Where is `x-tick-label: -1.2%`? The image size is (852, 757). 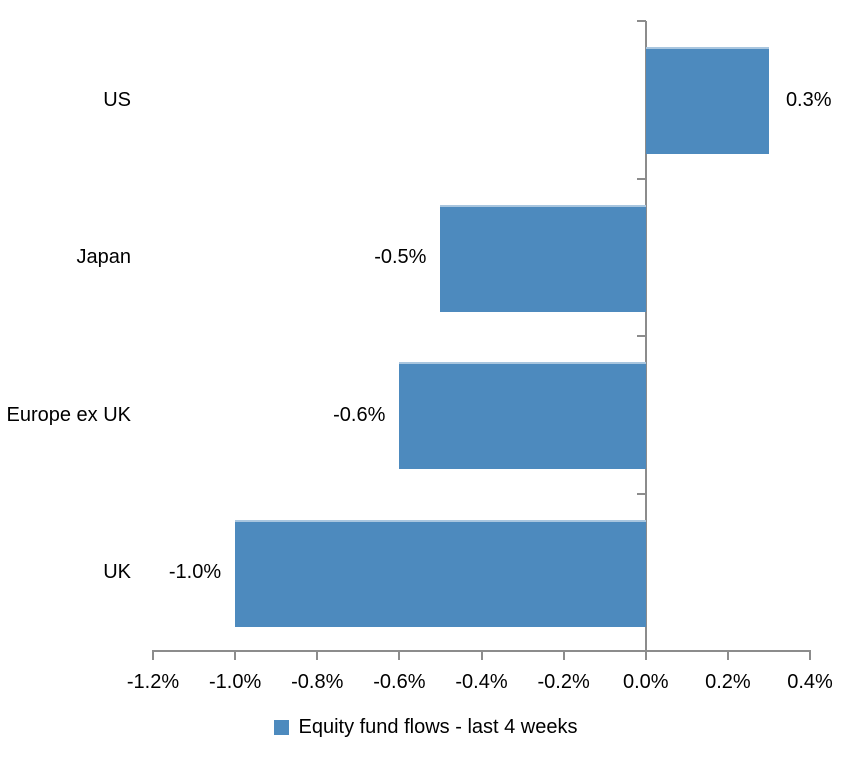
x-tick-label: -1.2% is located at coordinates (153, 682).